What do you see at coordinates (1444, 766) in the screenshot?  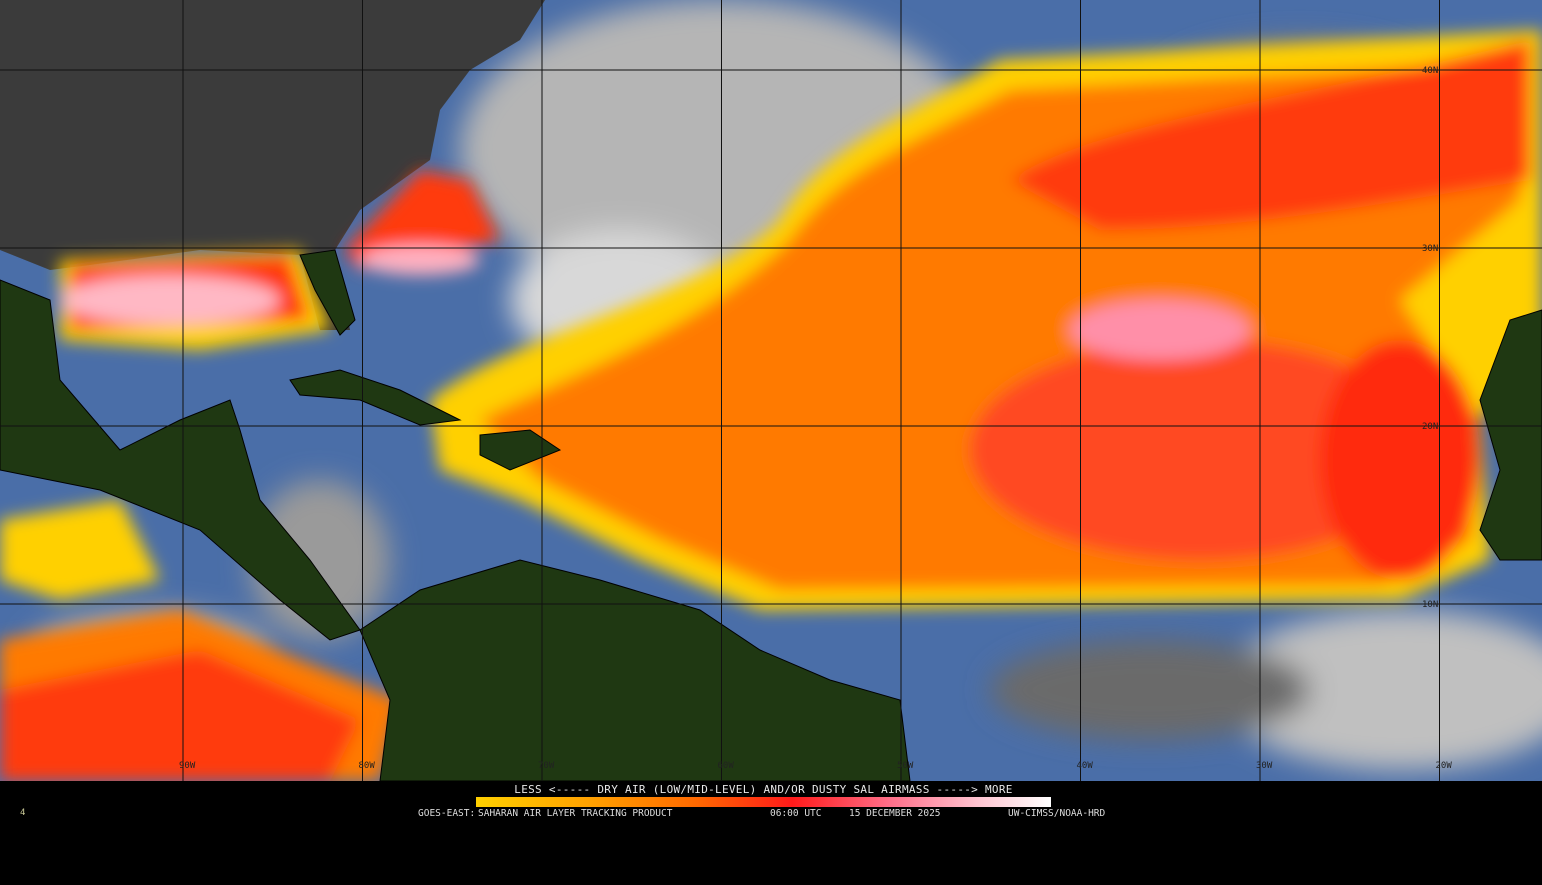 I see `longitude-label: 20W` at bounding box center [1444, 766].